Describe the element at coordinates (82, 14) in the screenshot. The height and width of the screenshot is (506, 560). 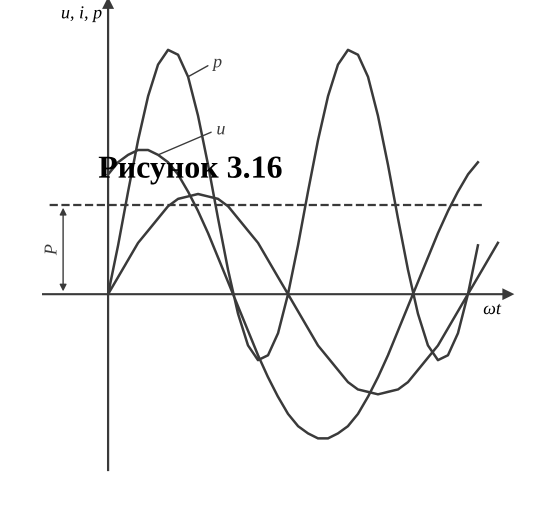
I see `y-axis-title: u, i, p` at that location.